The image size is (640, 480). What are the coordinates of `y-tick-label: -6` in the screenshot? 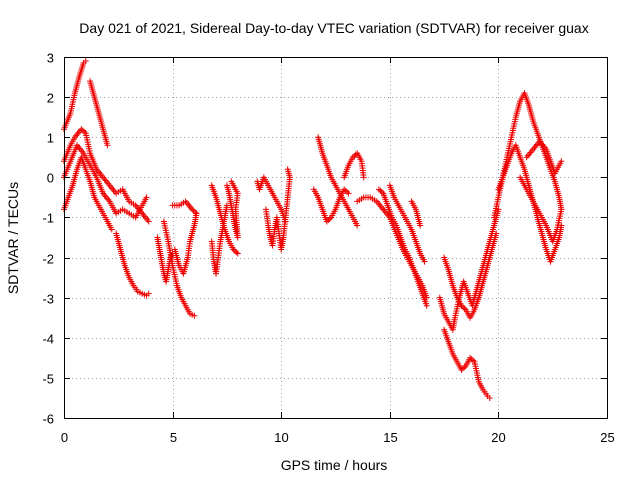 It's located at (48, 419).